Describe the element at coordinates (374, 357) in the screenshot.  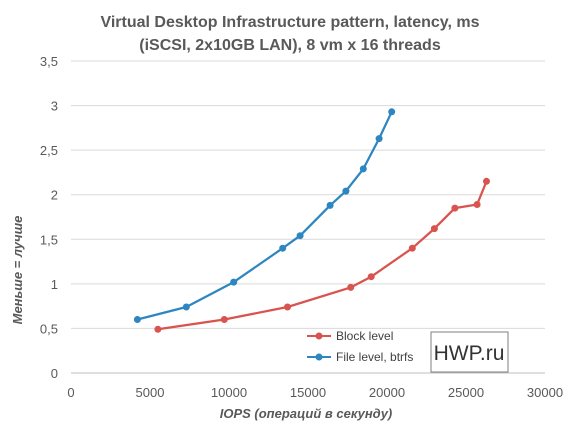
I see `legend-label-file: File level, btrfs` at that location.